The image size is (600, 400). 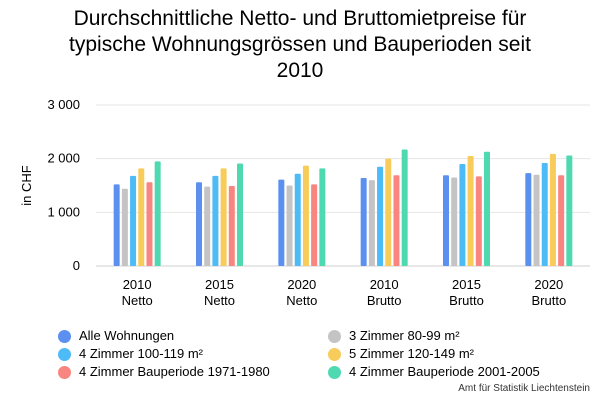 What do you see at coordinates (63, 158) in the screenshot?
I see `y-tick-label: 2 000` at bounding box center [63, 158].